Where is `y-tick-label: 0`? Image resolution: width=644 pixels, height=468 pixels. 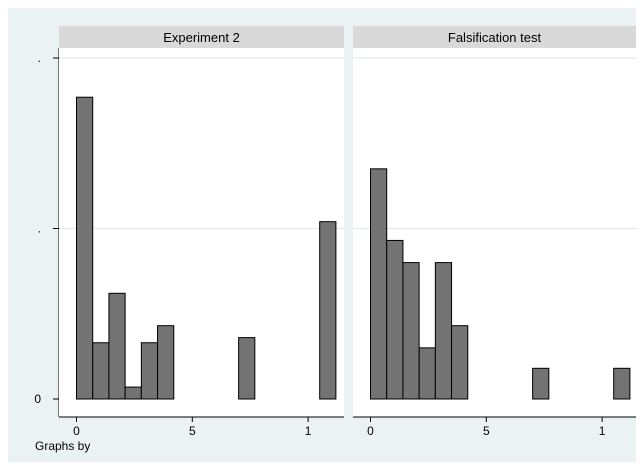 y-tick-label: 0 is located at coordinates (37, 399).